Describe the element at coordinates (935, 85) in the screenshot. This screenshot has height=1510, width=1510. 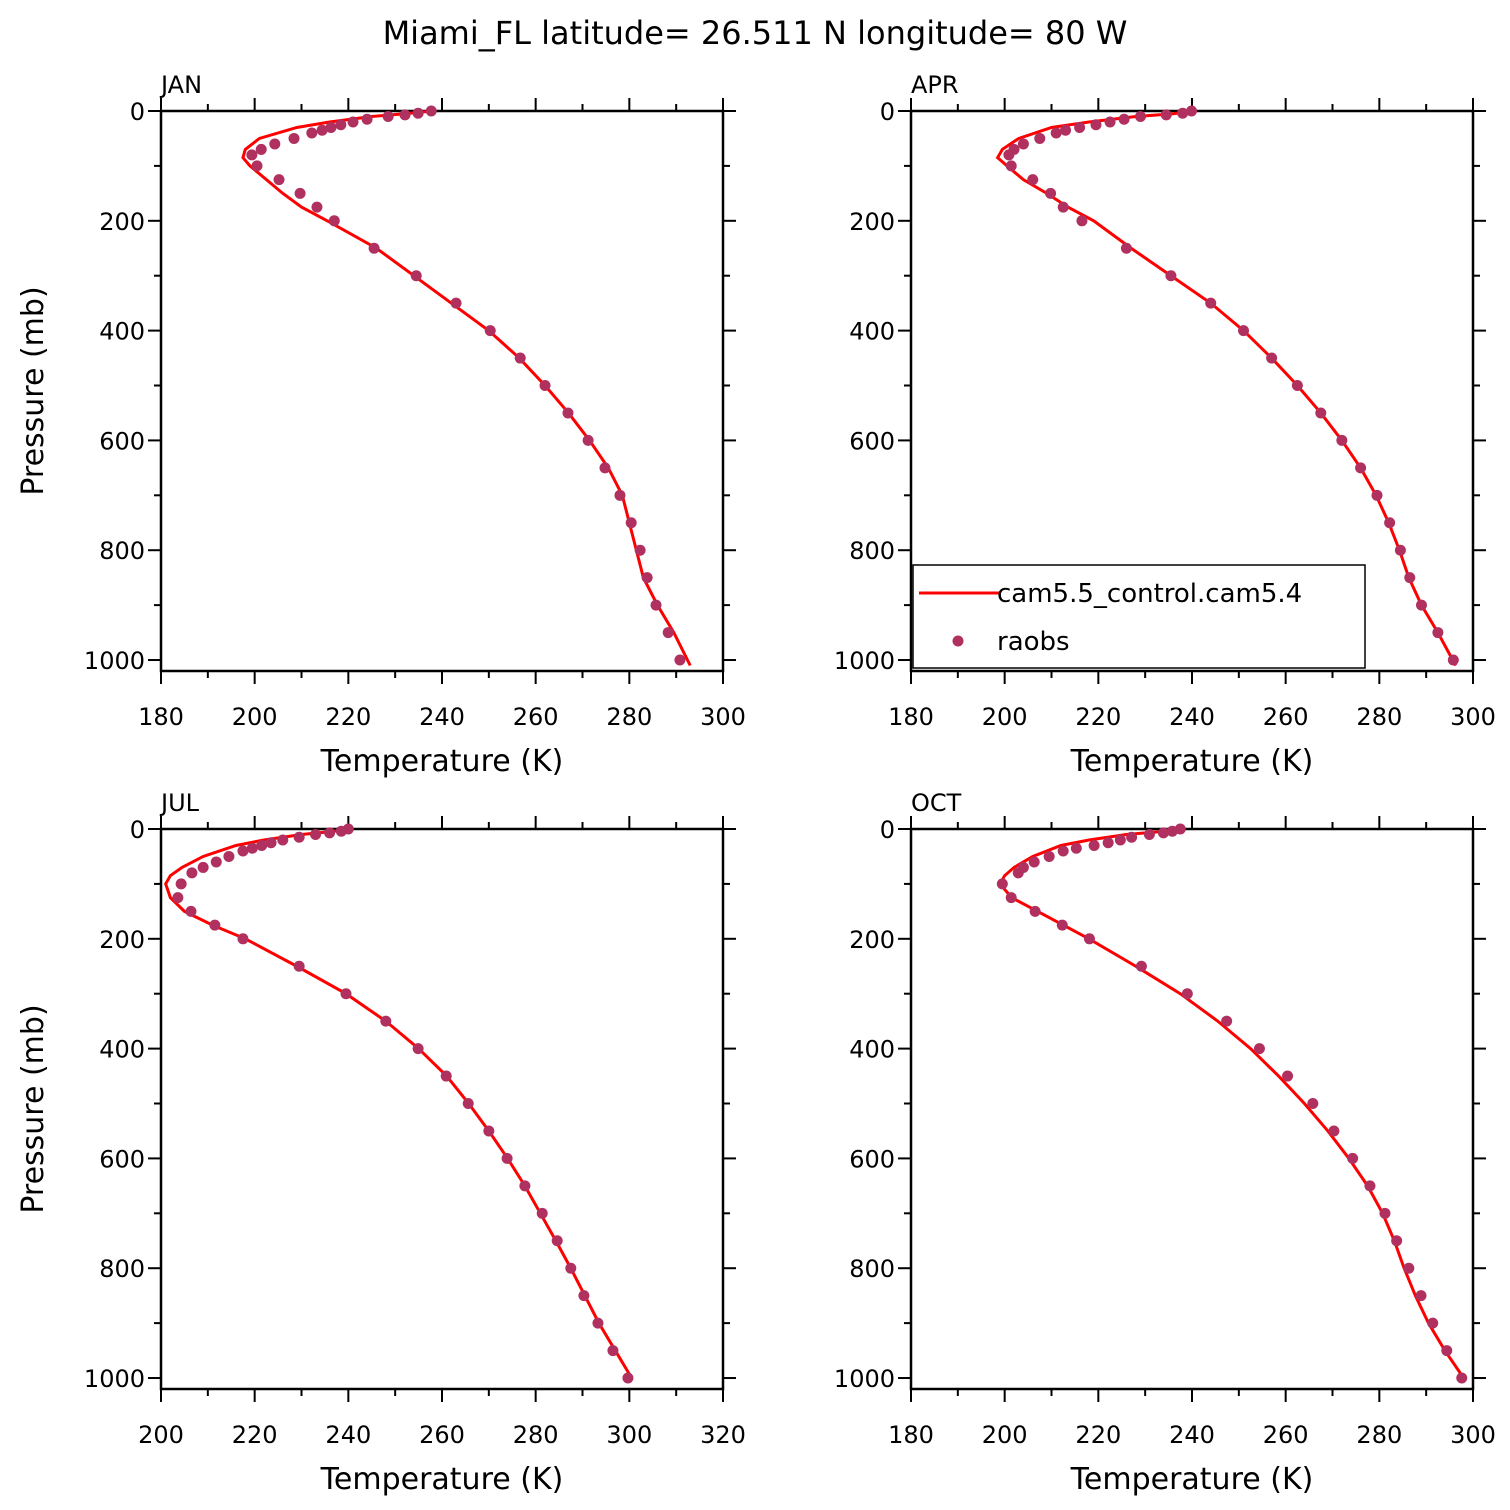
I see `panel-title: APR` at that location.